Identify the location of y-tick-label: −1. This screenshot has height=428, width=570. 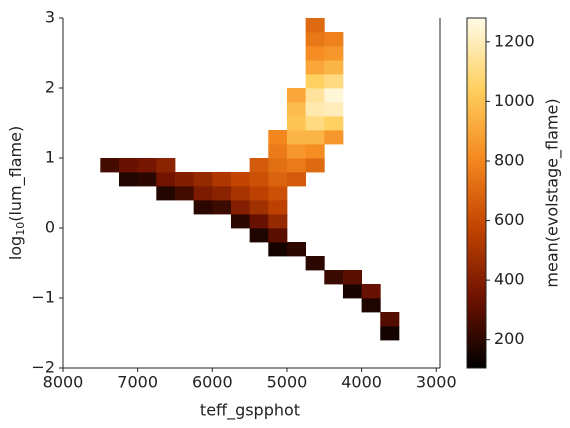
(43, 297).